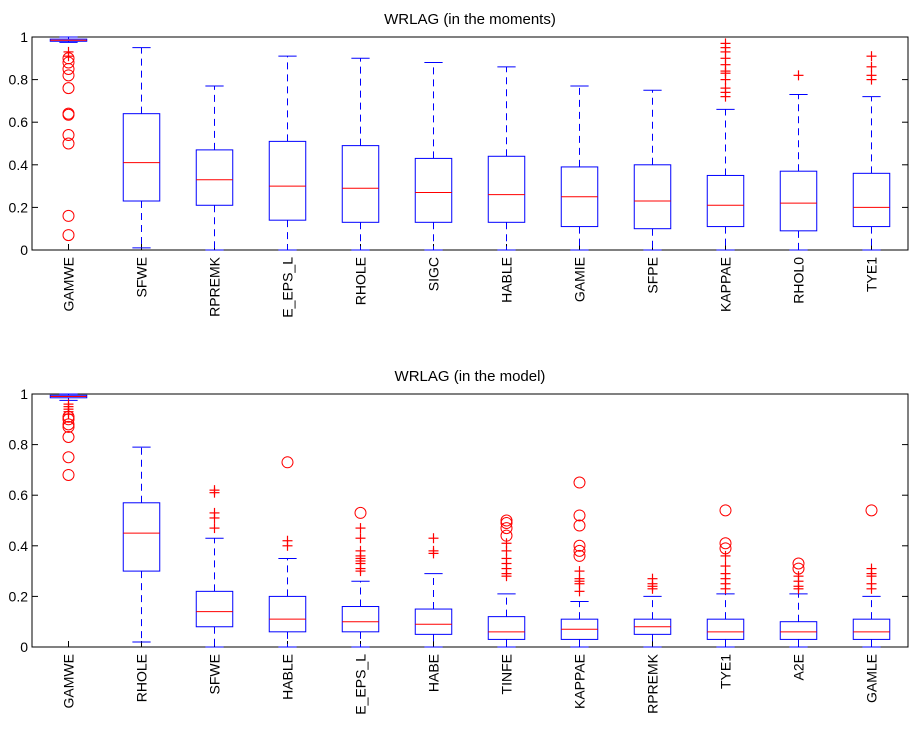 The image size is (921, 734). What do you see at coordinates (653, 275) in the screenshot?
I see `x-tick-label: SFPE` at bounding box center [653, 275].